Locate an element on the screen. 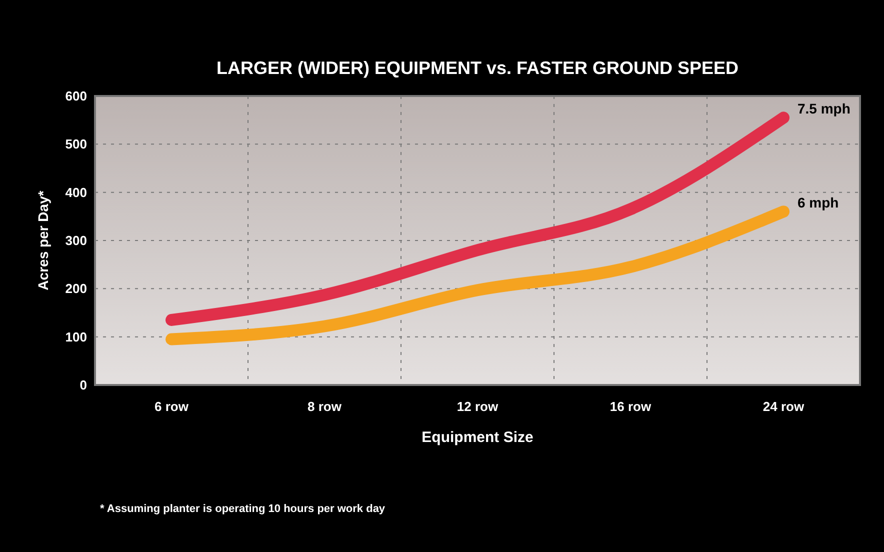 The height and width of the screenshot is (552, 884). x-tick-label: 24 row is located at coordinates (783, 406).